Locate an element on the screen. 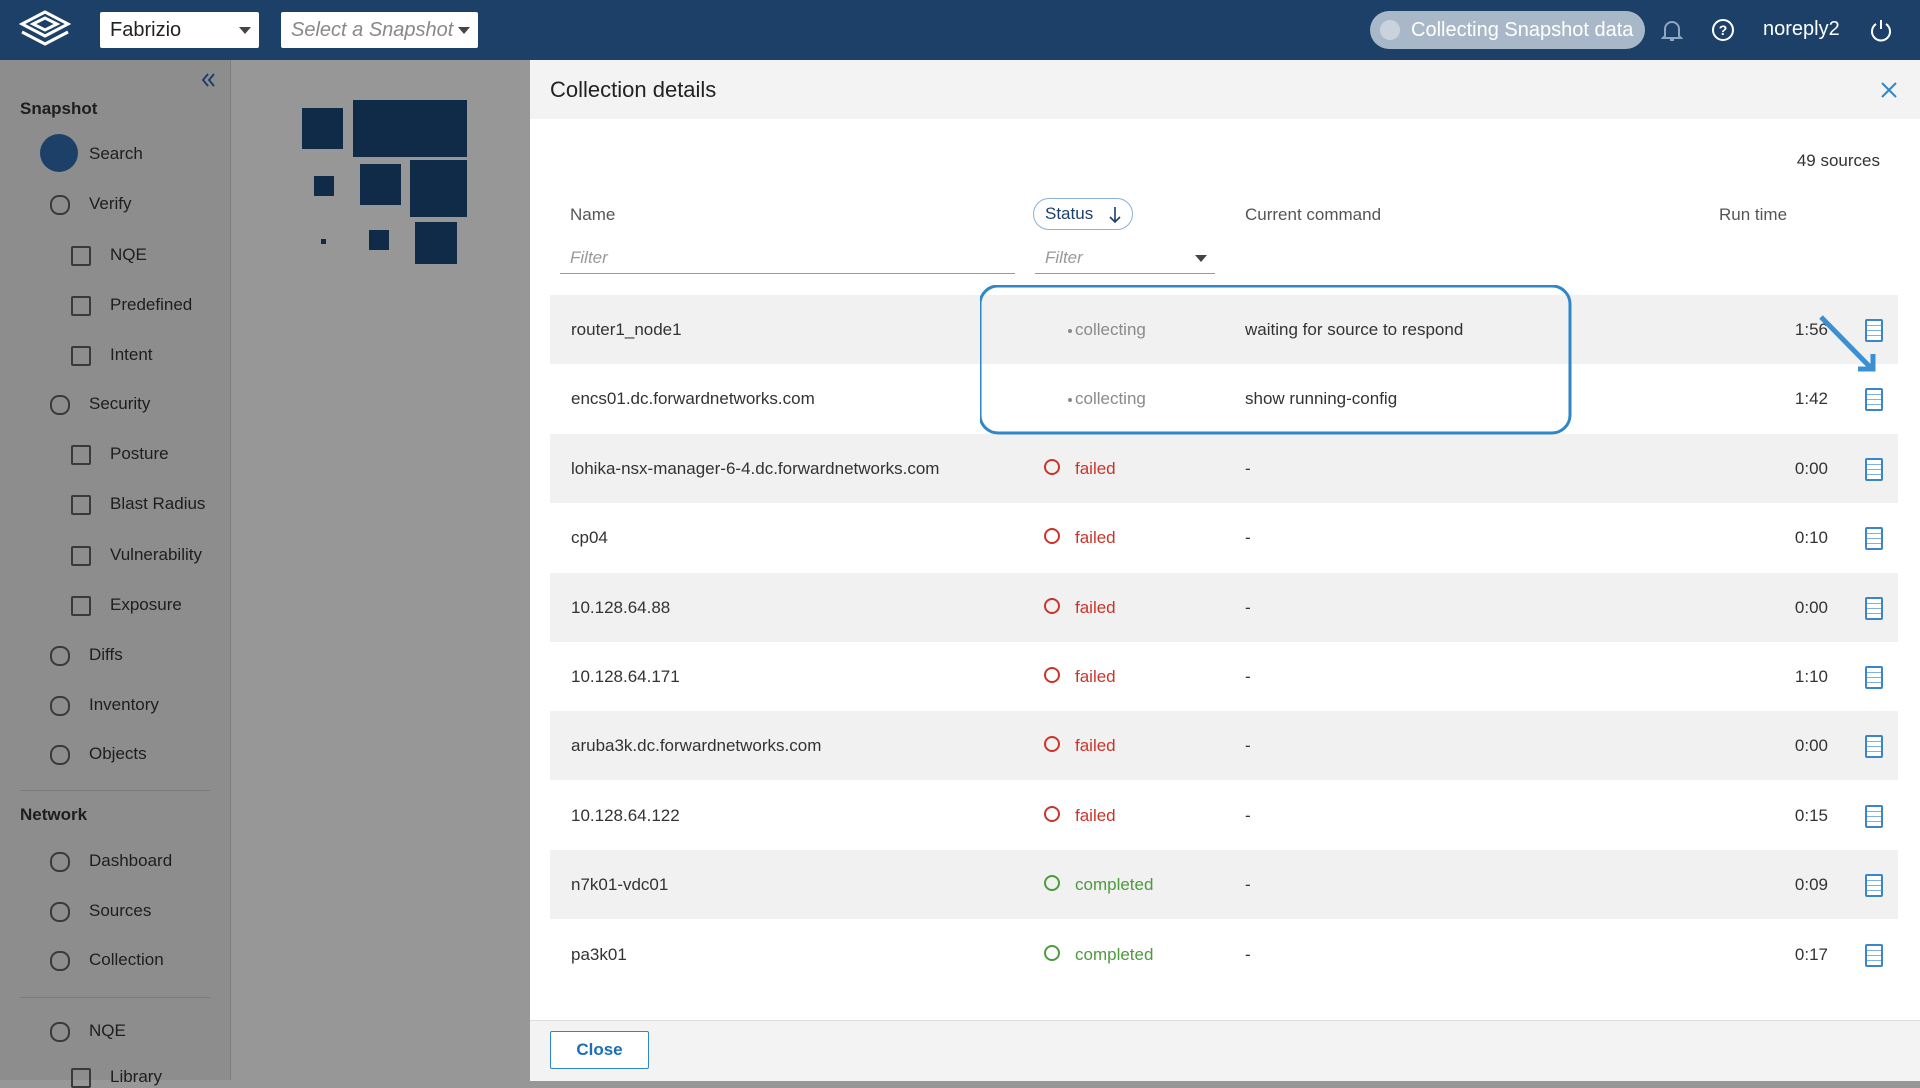  name-filter: Filter is located at coordinates (787, 258).